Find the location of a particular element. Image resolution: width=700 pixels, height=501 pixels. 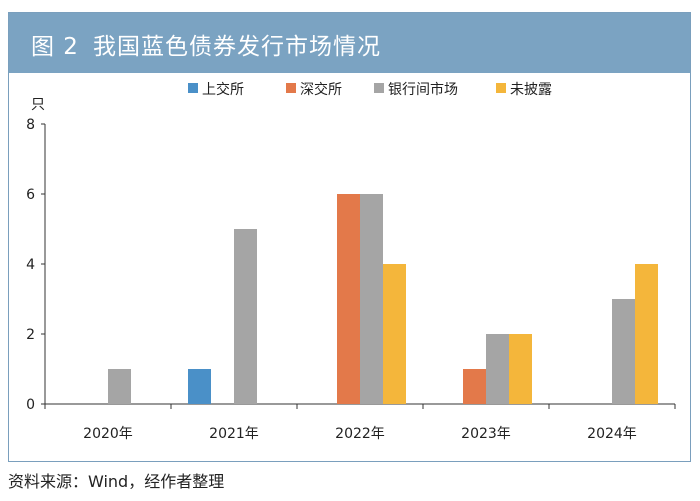

bar-银行间市场-2021年 is located at coordinates (245, 316).